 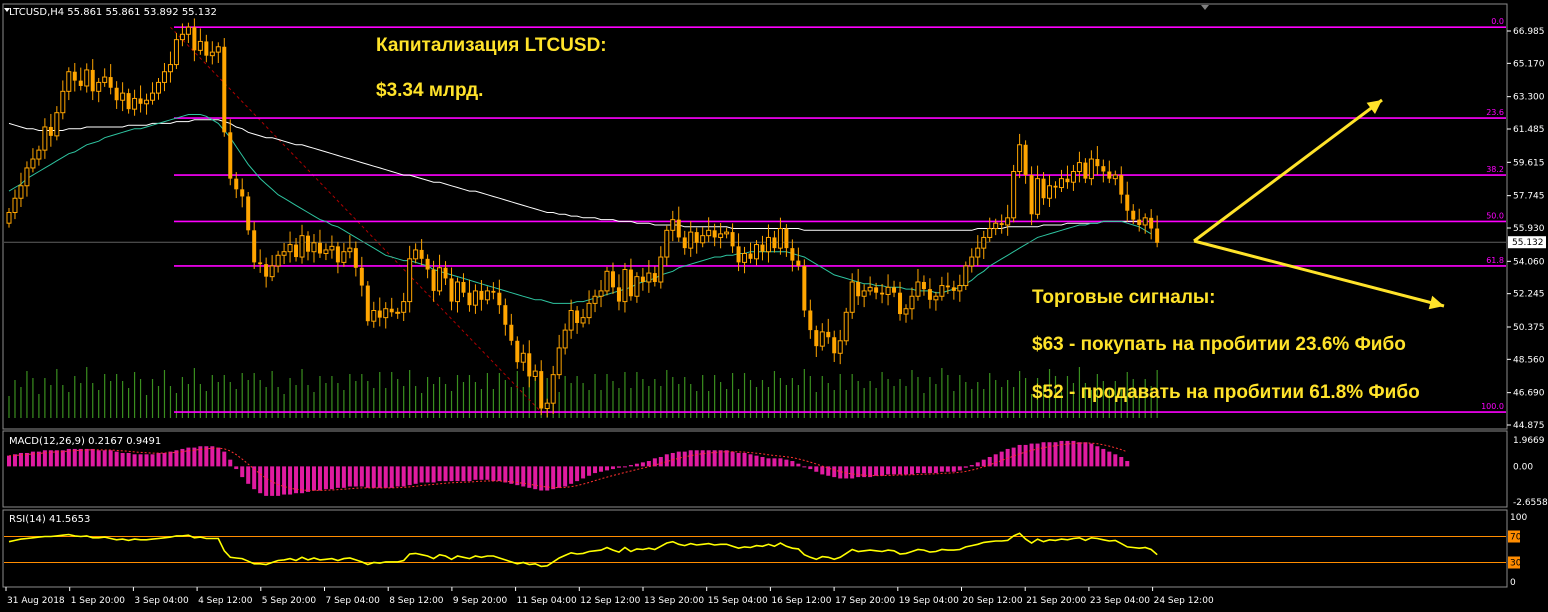 I want to click on price-tick-label: 63.300, so click(x=1529, y=98).